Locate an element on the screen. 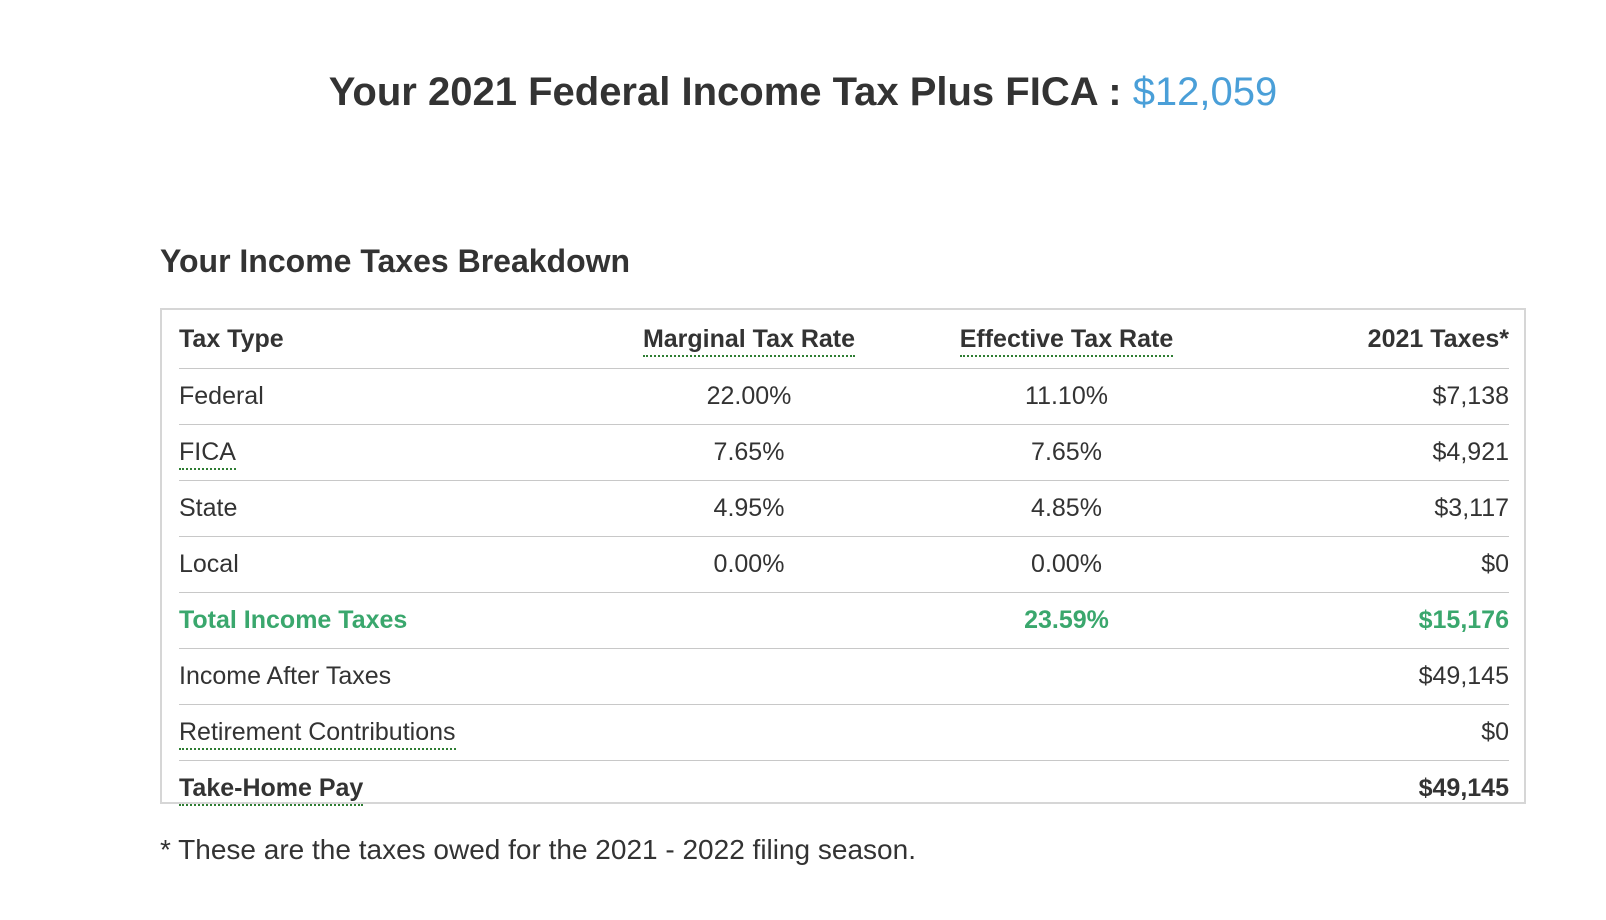  row-label: Total Income Taxes is located at coordinates (369, 620).